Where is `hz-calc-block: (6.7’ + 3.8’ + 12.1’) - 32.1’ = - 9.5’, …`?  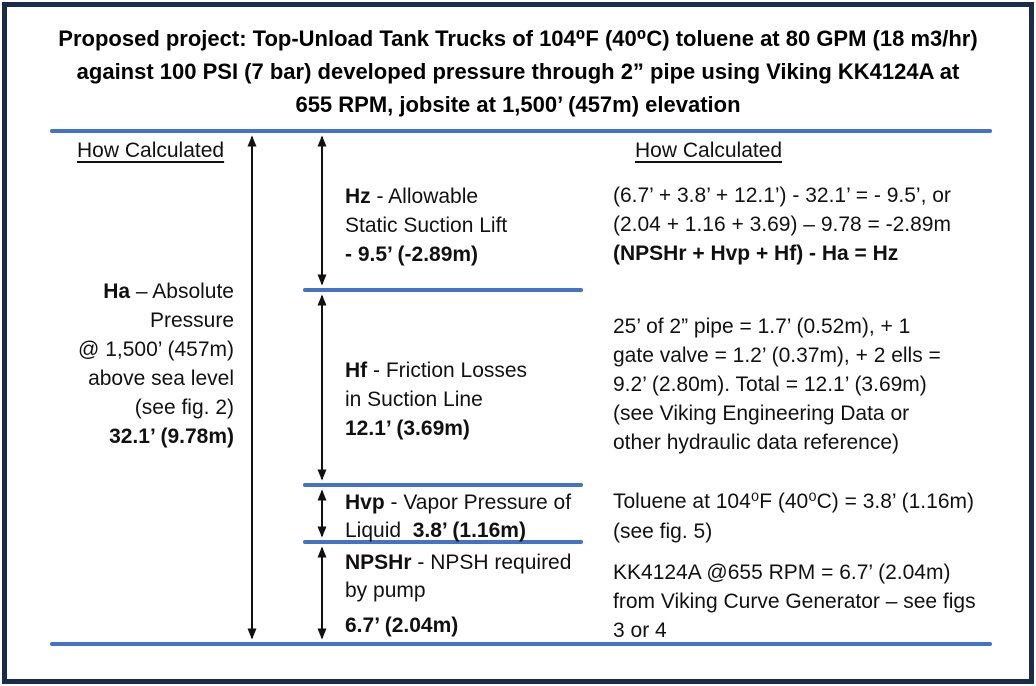 hz-calc-block: (6.7’ + 3.8’ + 12.1’) - 32.1’ = - 9.5’, … is located at coordinates (782, 224).